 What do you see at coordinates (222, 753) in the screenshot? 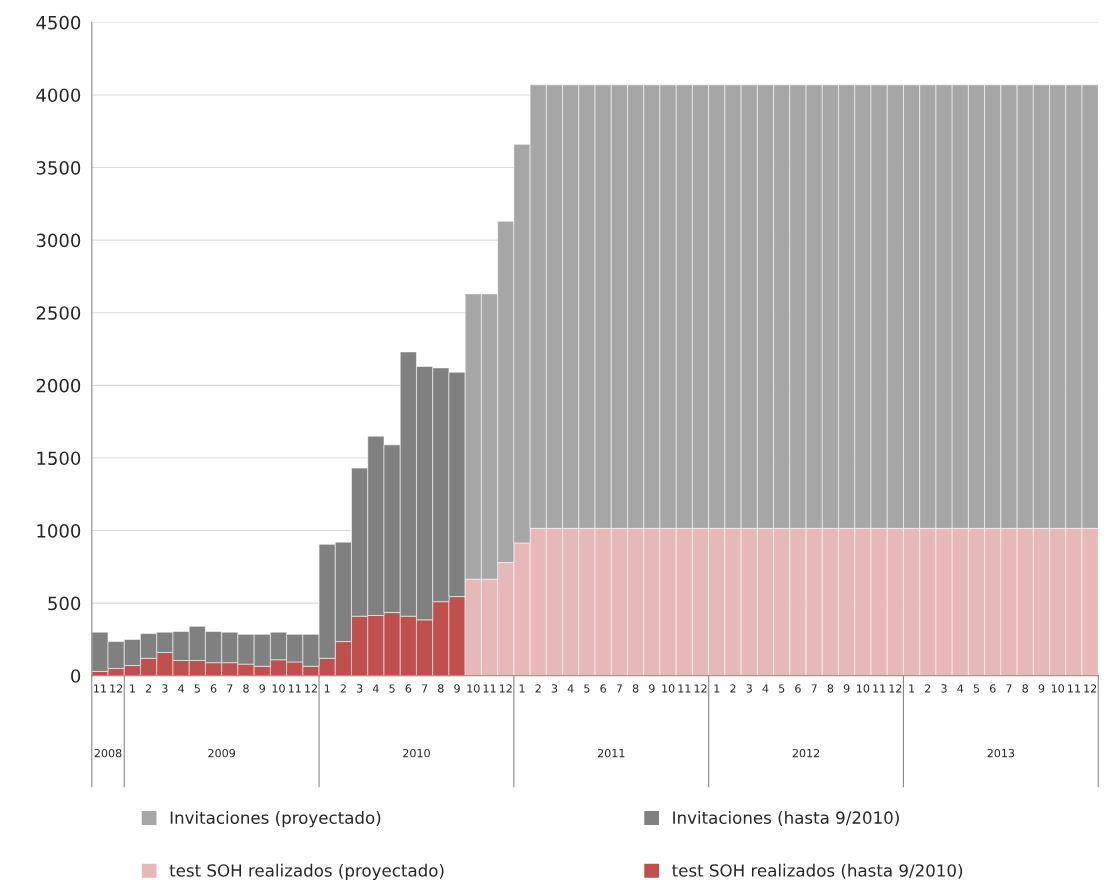
I see `text: 2009` at bounding box center [222, 753].